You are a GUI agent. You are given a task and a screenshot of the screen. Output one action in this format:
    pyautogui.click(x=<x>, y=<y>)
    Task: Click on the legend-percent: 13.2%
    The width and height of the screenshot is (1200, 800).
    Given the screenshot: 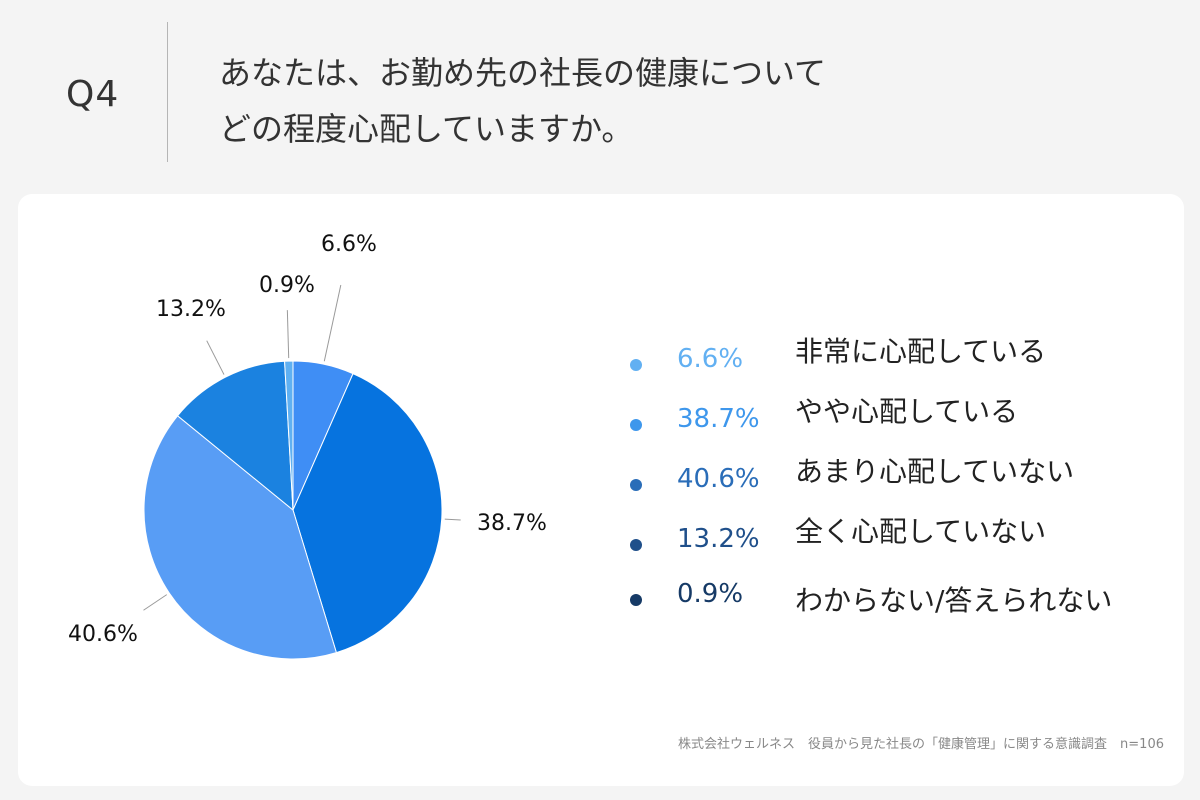 What is the action you would take?
    pyautogui.click(x=718, y=539)
    